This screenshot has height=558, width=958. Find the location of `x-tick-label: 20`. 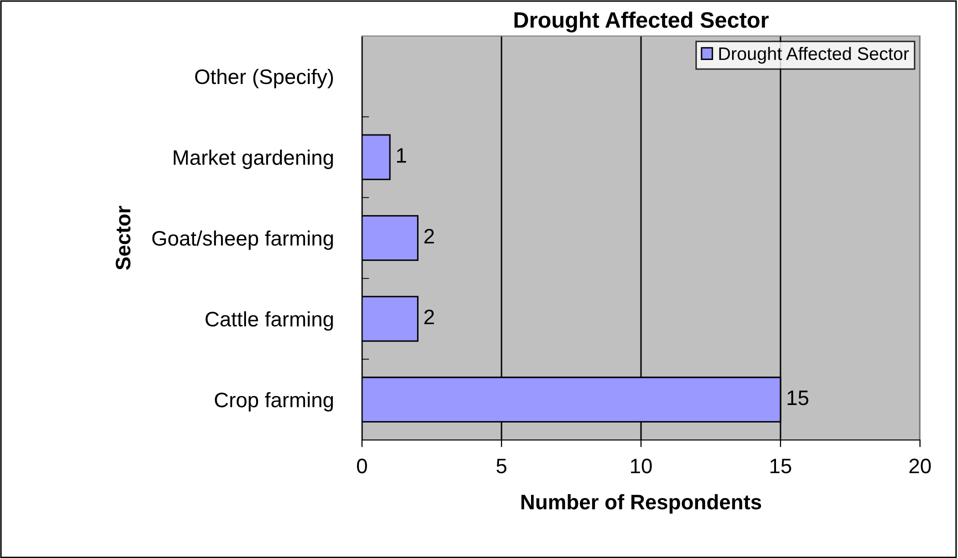

x-tick-label: 20 is located at coordinates (920, 466).